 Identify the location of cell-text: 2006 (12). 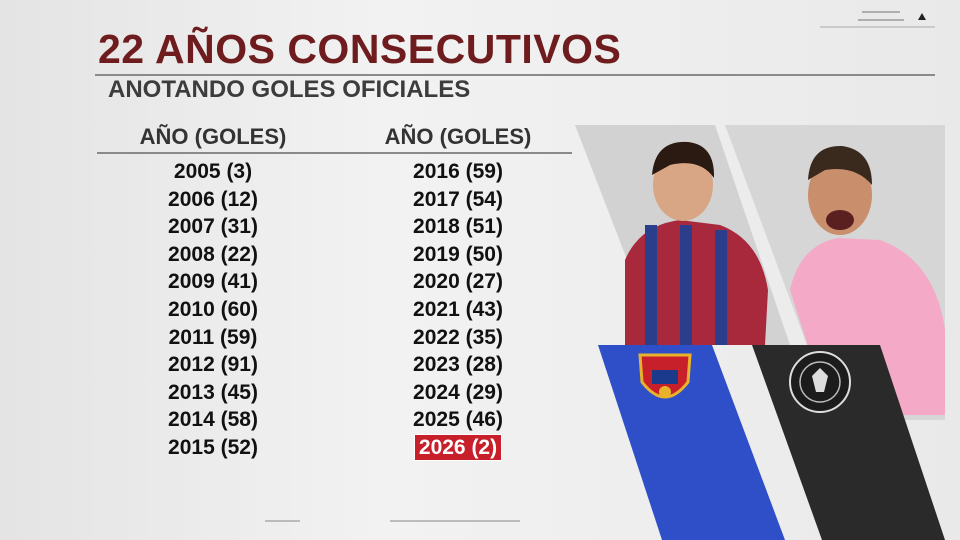
(213, 199).